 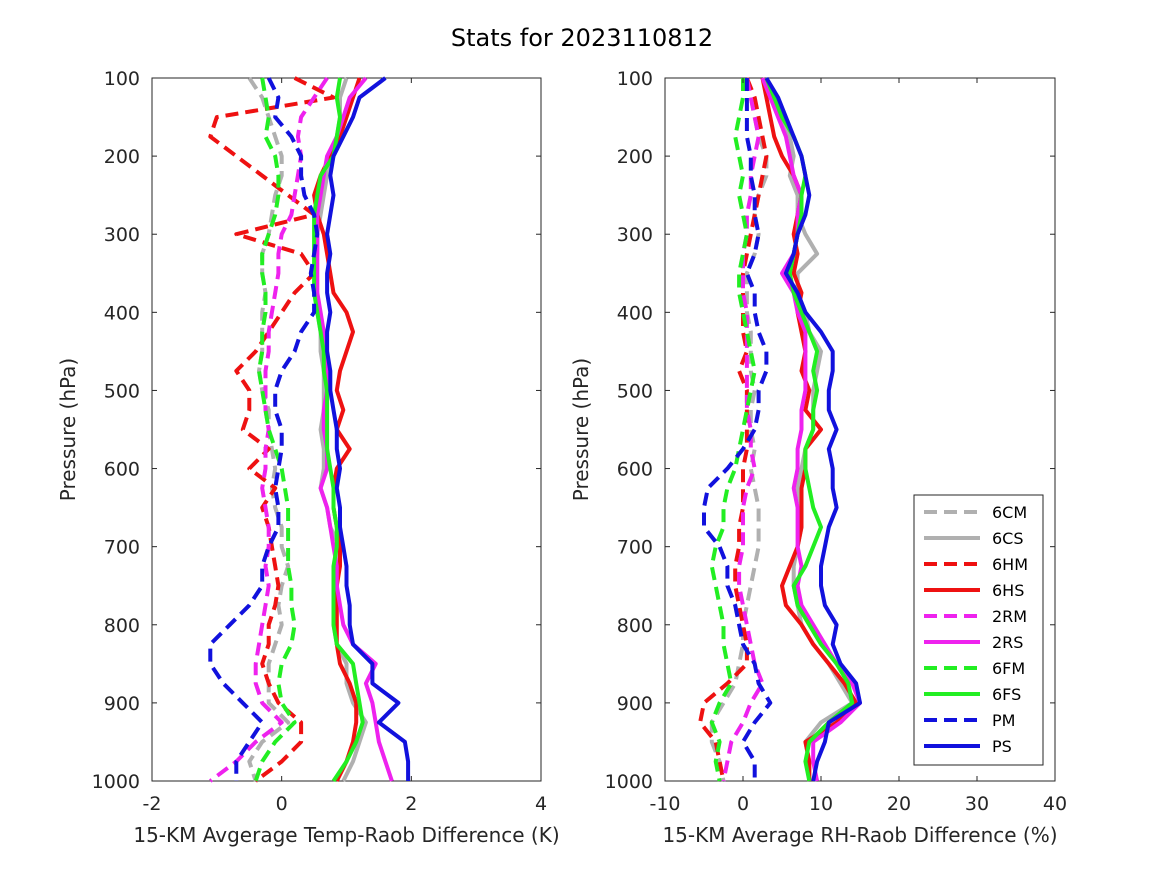 What do you see at coordinates (1006, 694) in the screenshot?
I see `legend-label-6fs: 6FS` at bounding box center [1006, 694].